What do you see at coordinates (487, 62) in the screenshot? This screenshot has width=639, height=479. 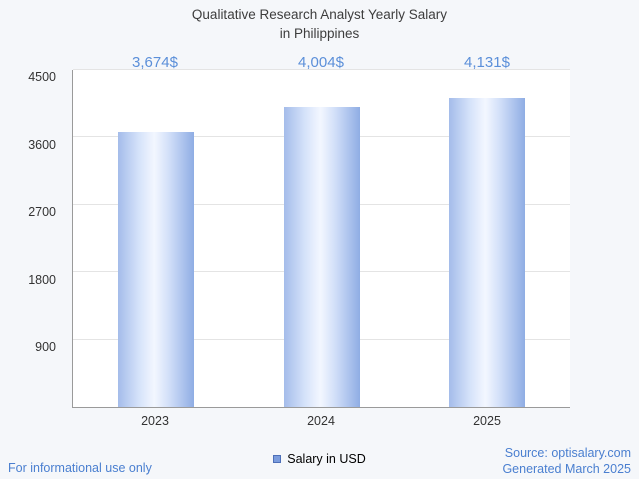 I see `bar-value-label-2025: 4,131$` at bounding box center [487, 62].